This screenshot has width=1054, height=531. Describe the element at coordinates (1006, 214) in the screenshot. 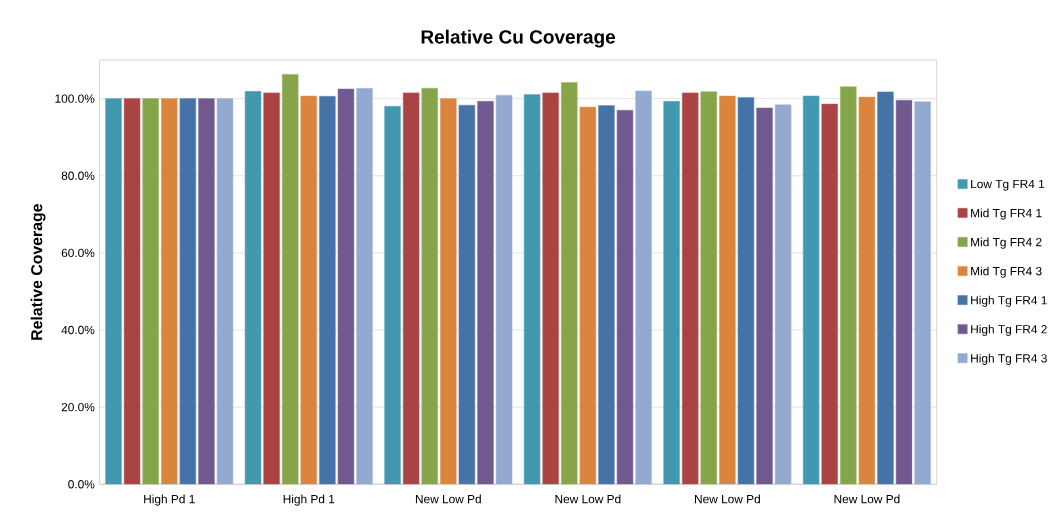

I see `legend-label: Mid Tg FR4 1` at that location.